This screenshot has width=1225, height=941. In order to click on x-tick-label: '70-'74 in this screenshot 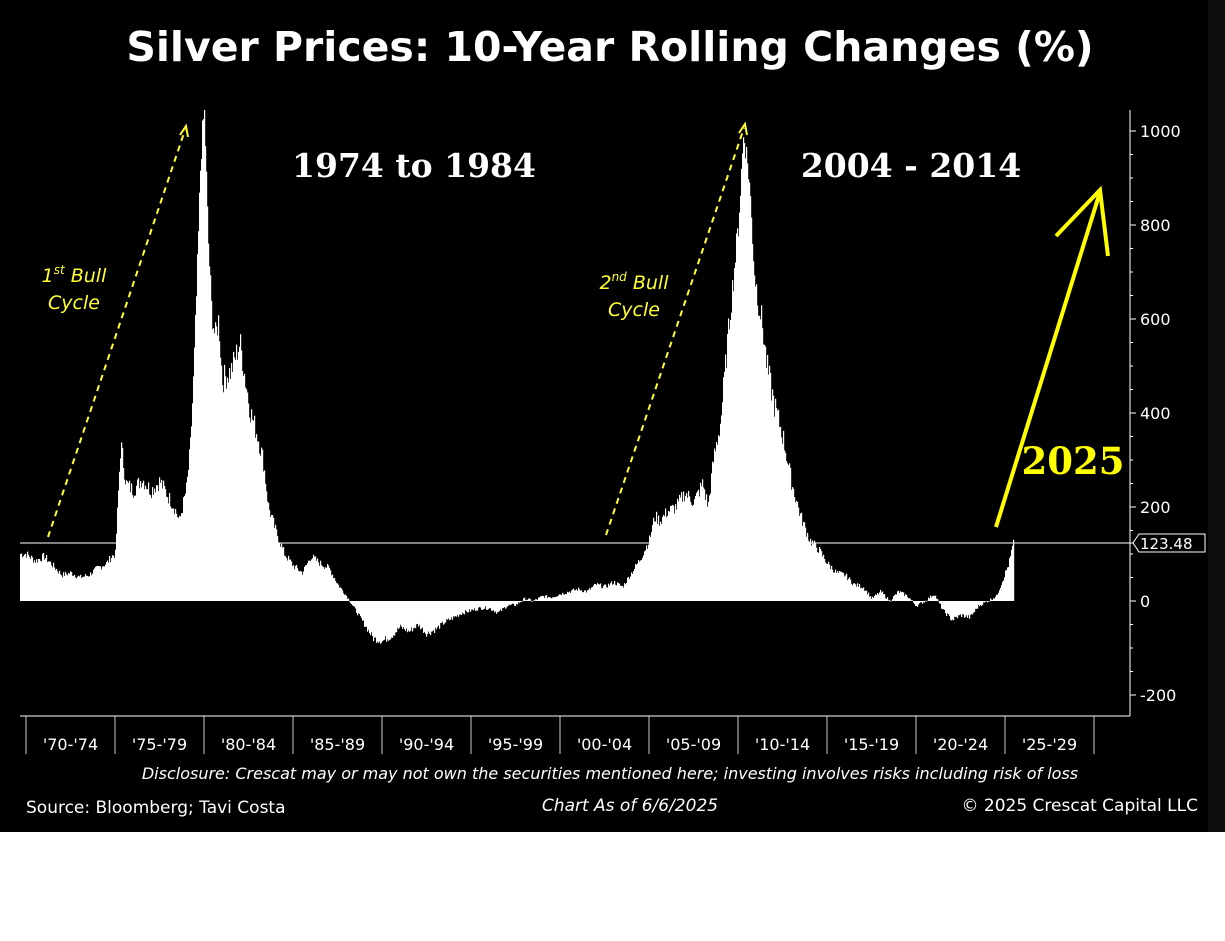, I will do `click(70, 744)`.